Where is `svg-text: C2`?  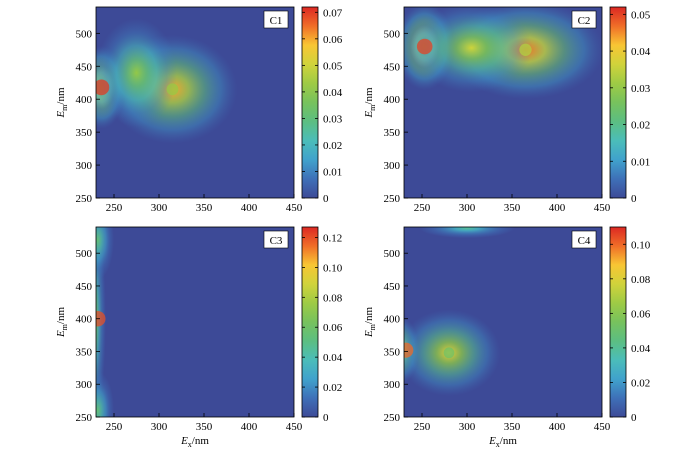 svg-text: C2 is located at coordinates (584, 21).